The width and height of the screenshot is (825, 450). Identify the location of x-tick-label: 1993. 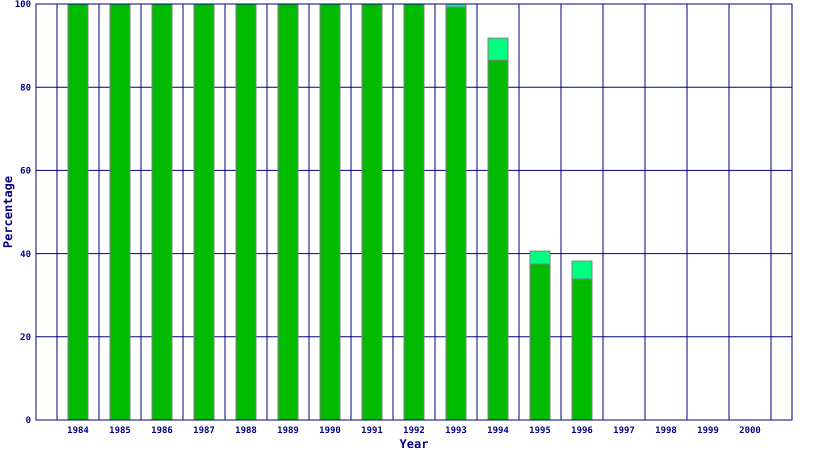
(456, 431).